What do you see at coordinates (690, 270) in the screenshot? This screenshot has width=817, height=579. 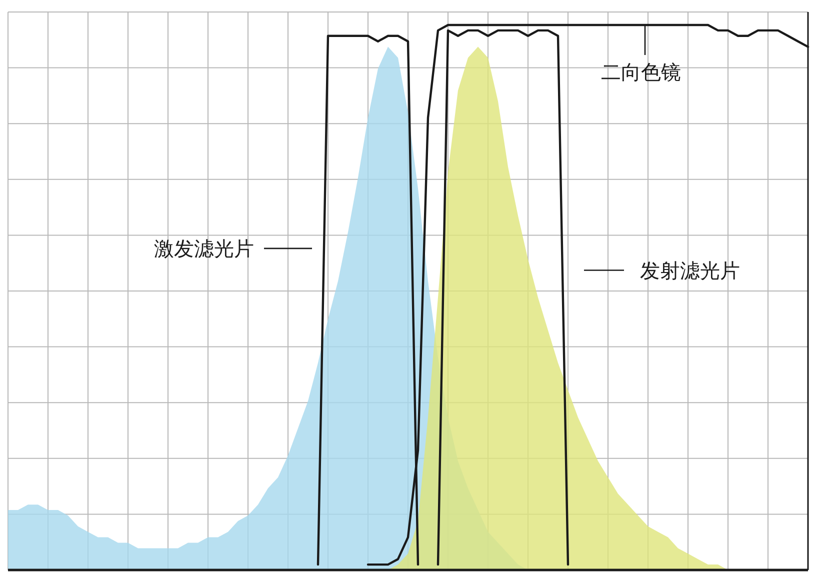 I see `legend-label: 发射滤光片` at bounding box center [690, 270].